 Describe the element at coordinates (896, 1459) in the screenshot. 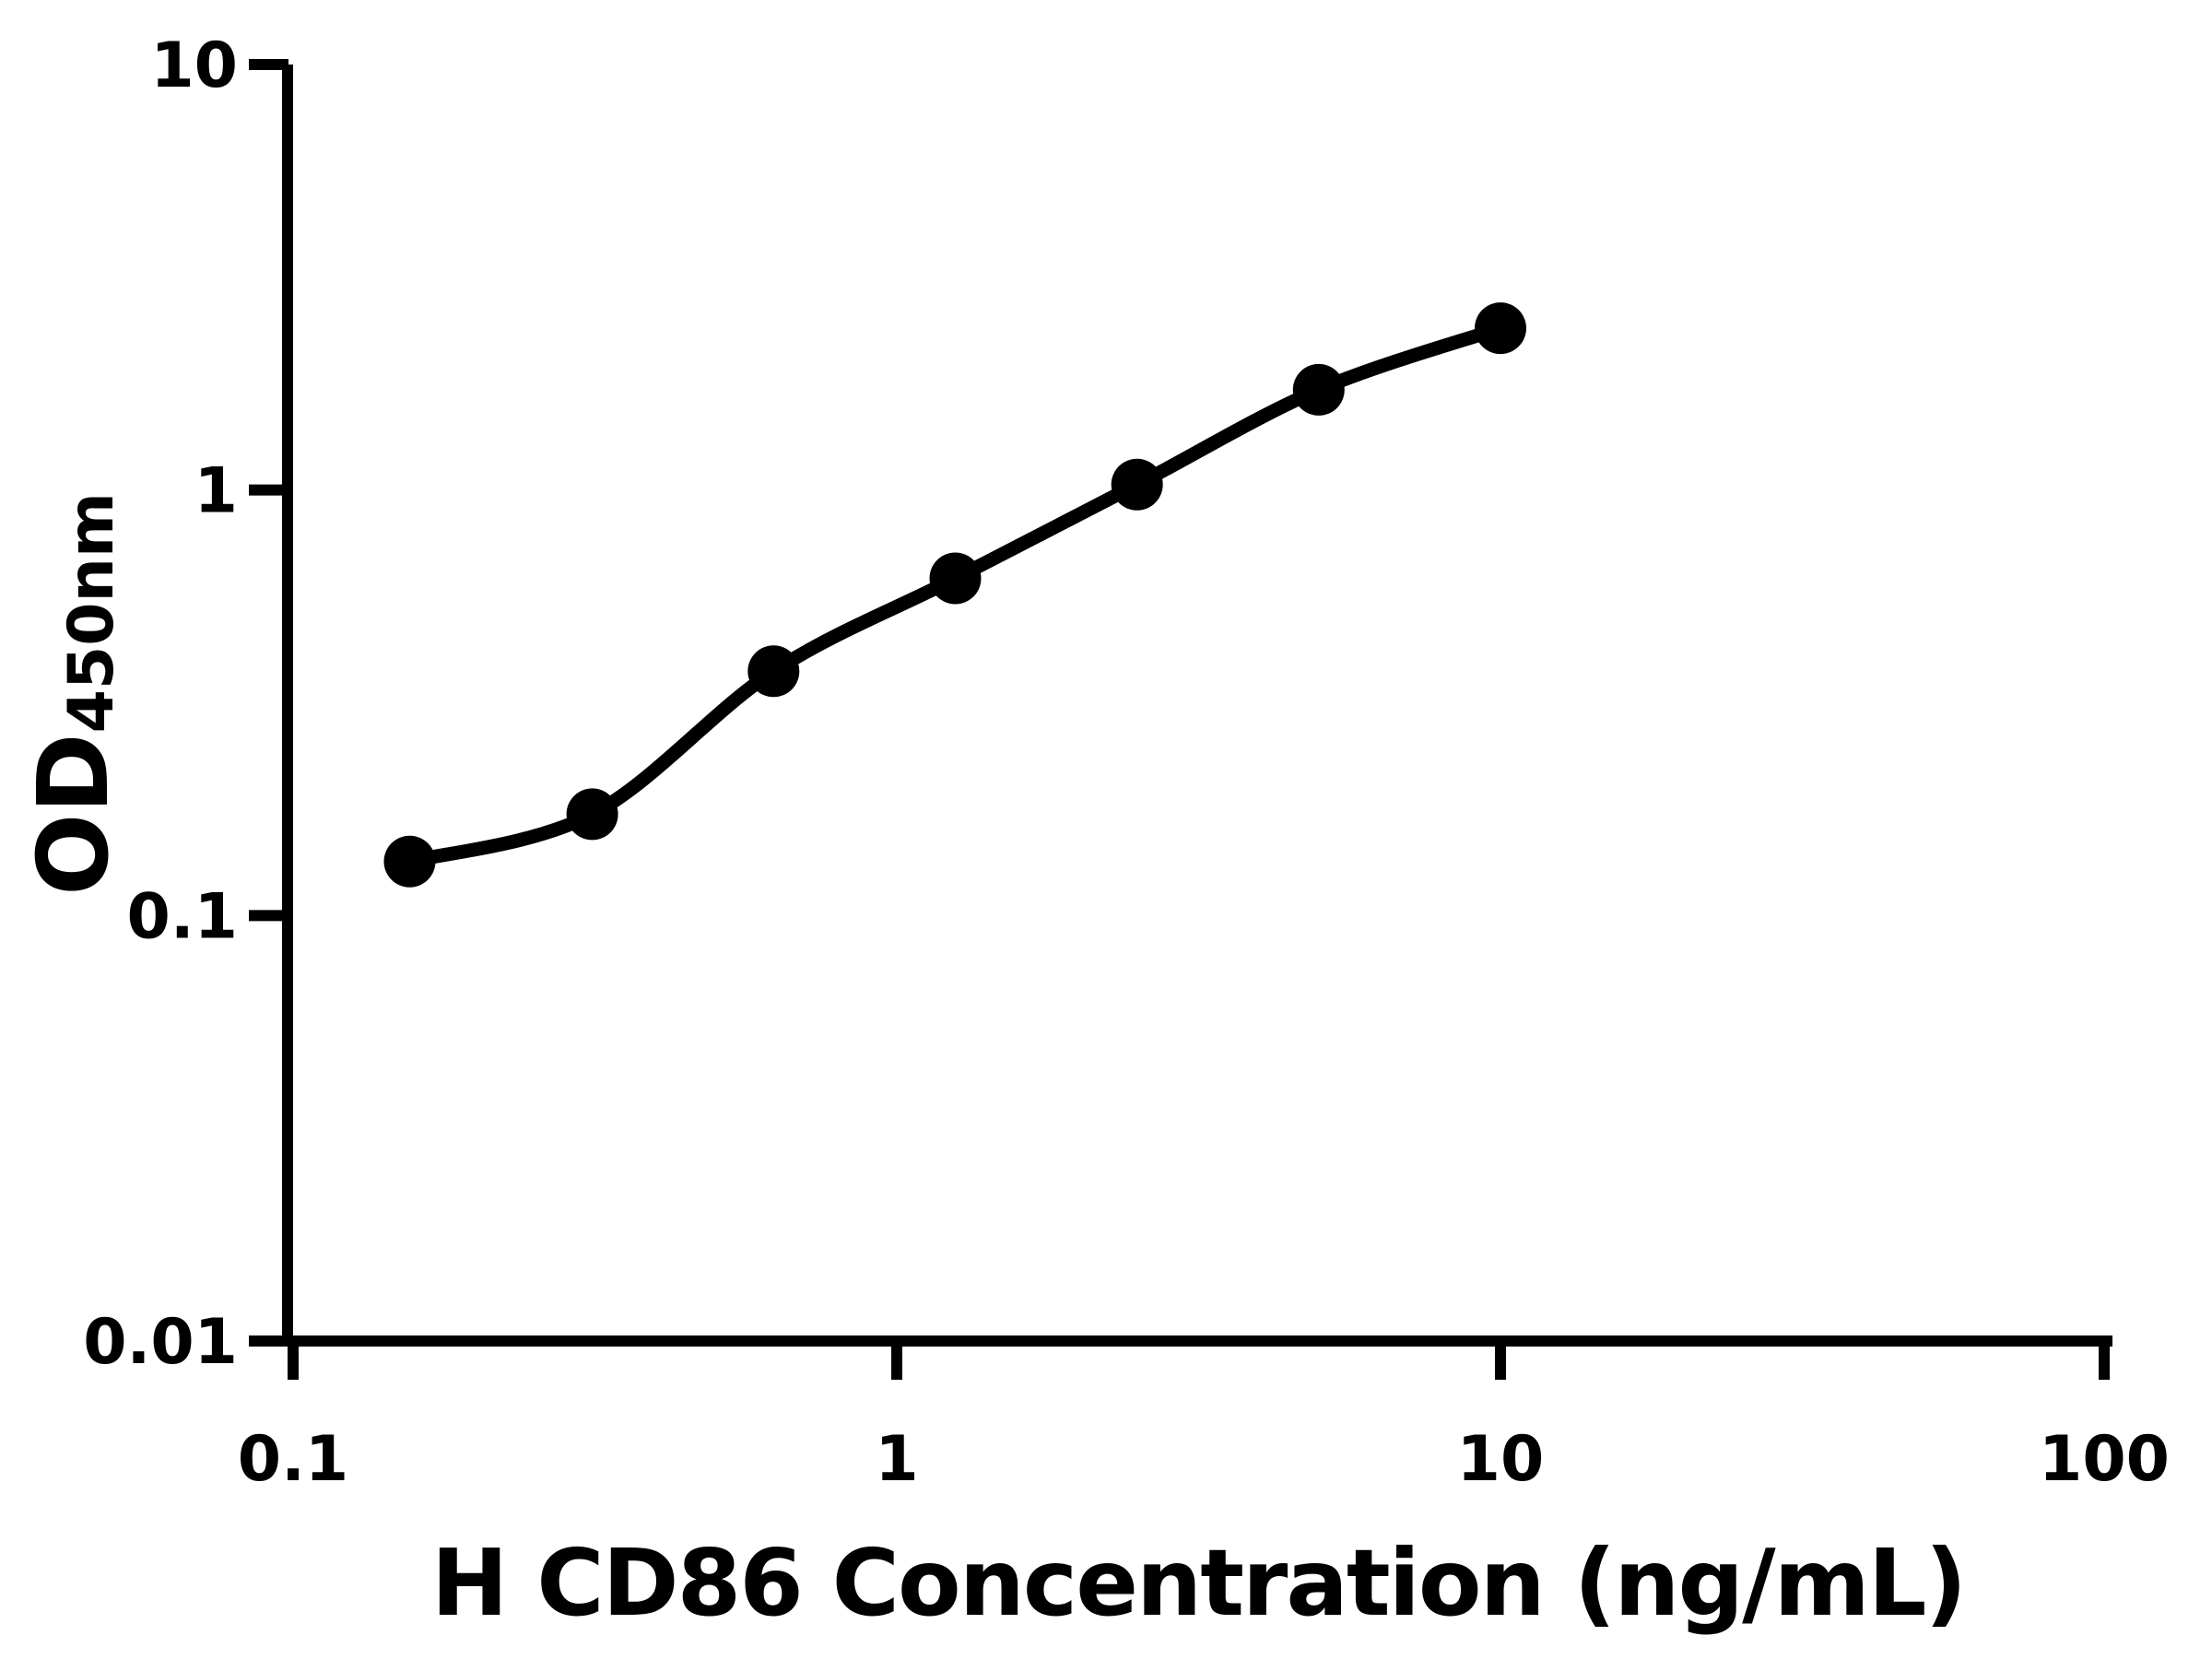

I see `x-tick-label: 1` at that location.